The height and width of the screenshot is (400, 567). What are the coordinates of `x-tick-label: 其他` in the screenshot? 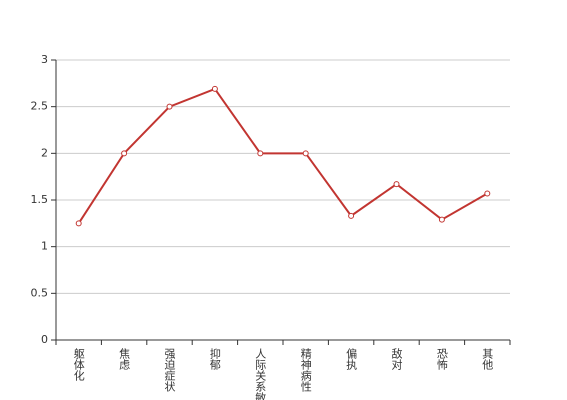 It's located at (487, 359).